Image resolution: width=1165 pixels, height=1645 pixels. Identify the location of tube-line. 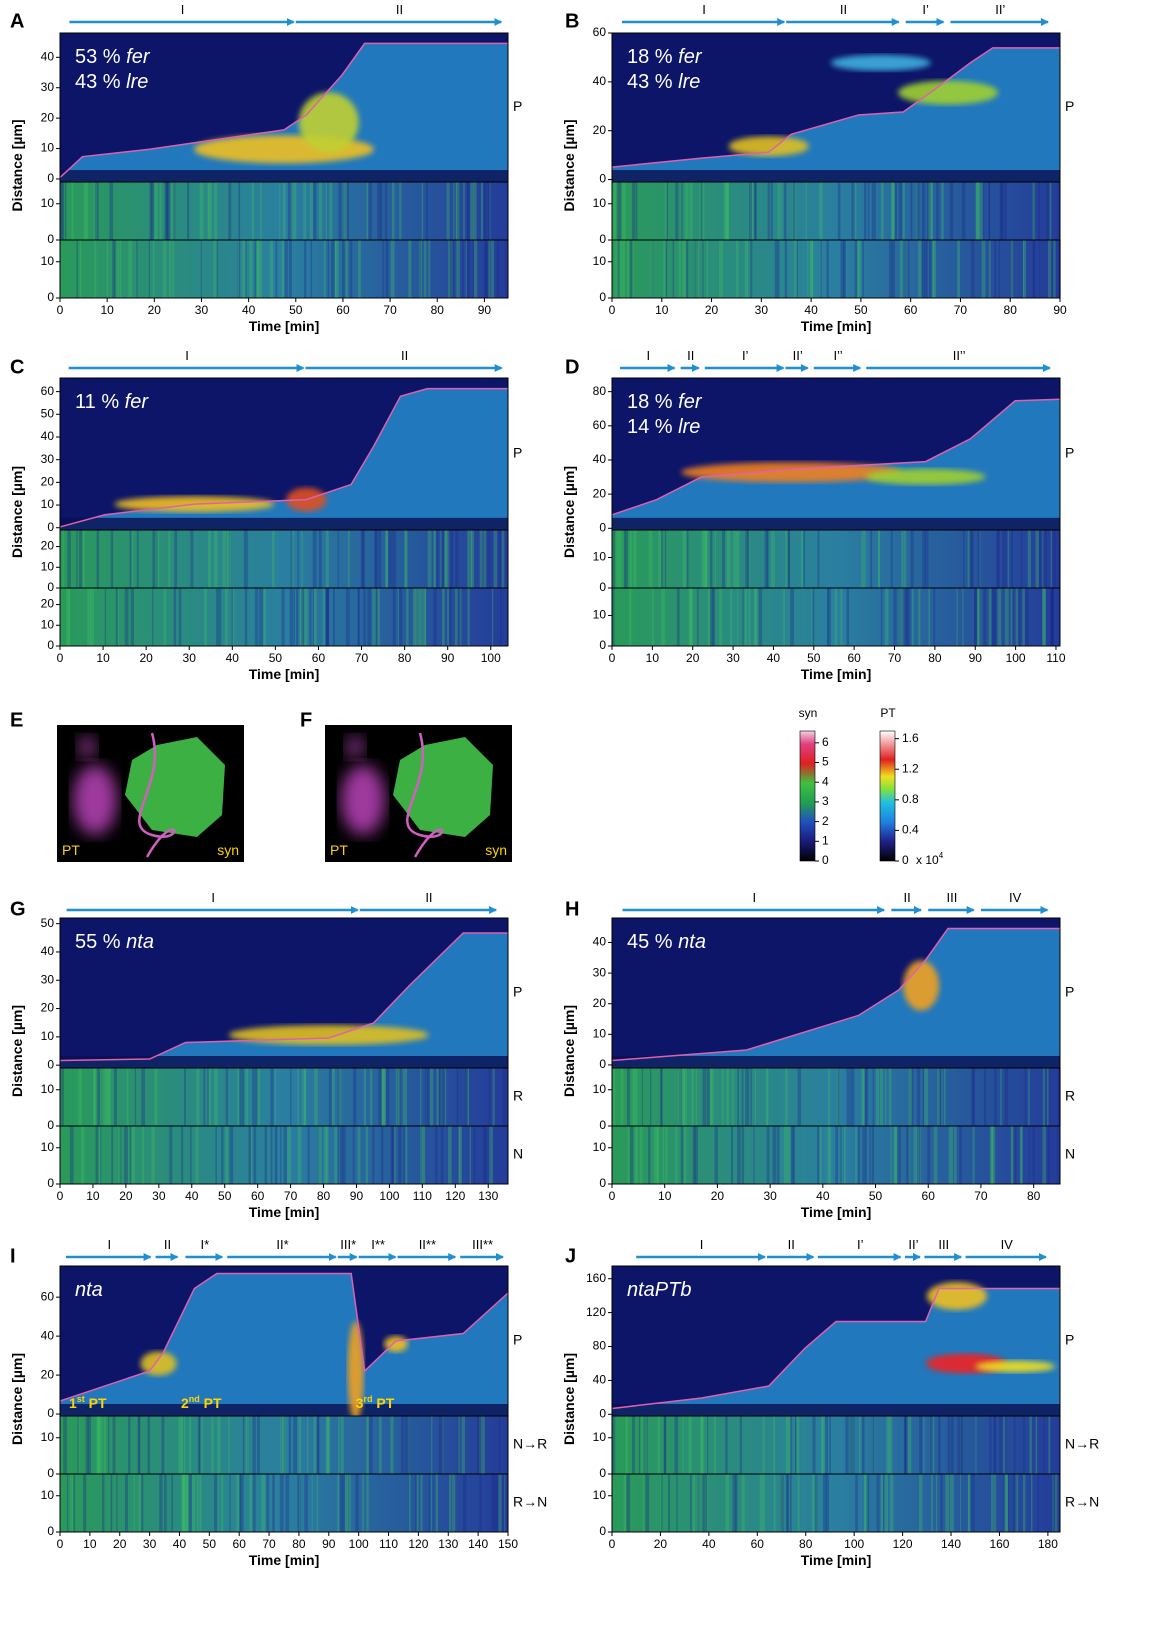
(157, 795).